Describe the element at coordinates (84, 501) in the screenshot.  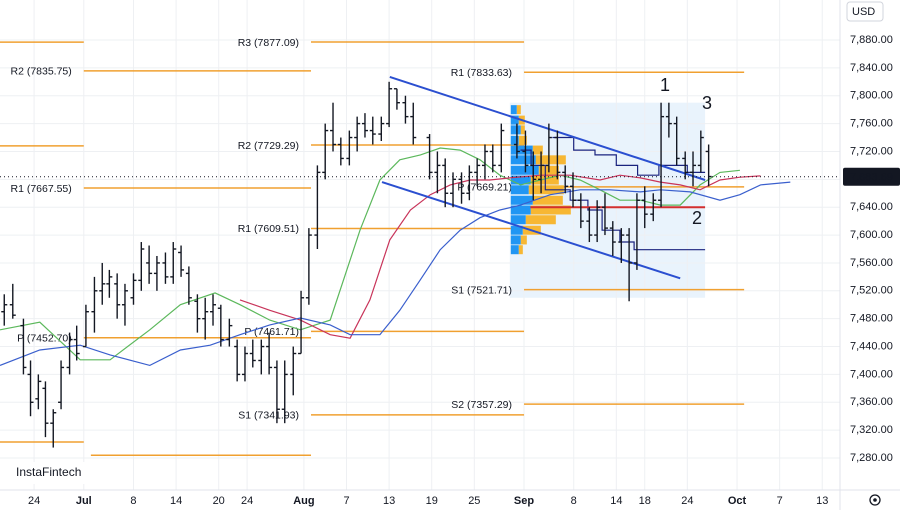
I see `x-tick-label: Jul` at that location.